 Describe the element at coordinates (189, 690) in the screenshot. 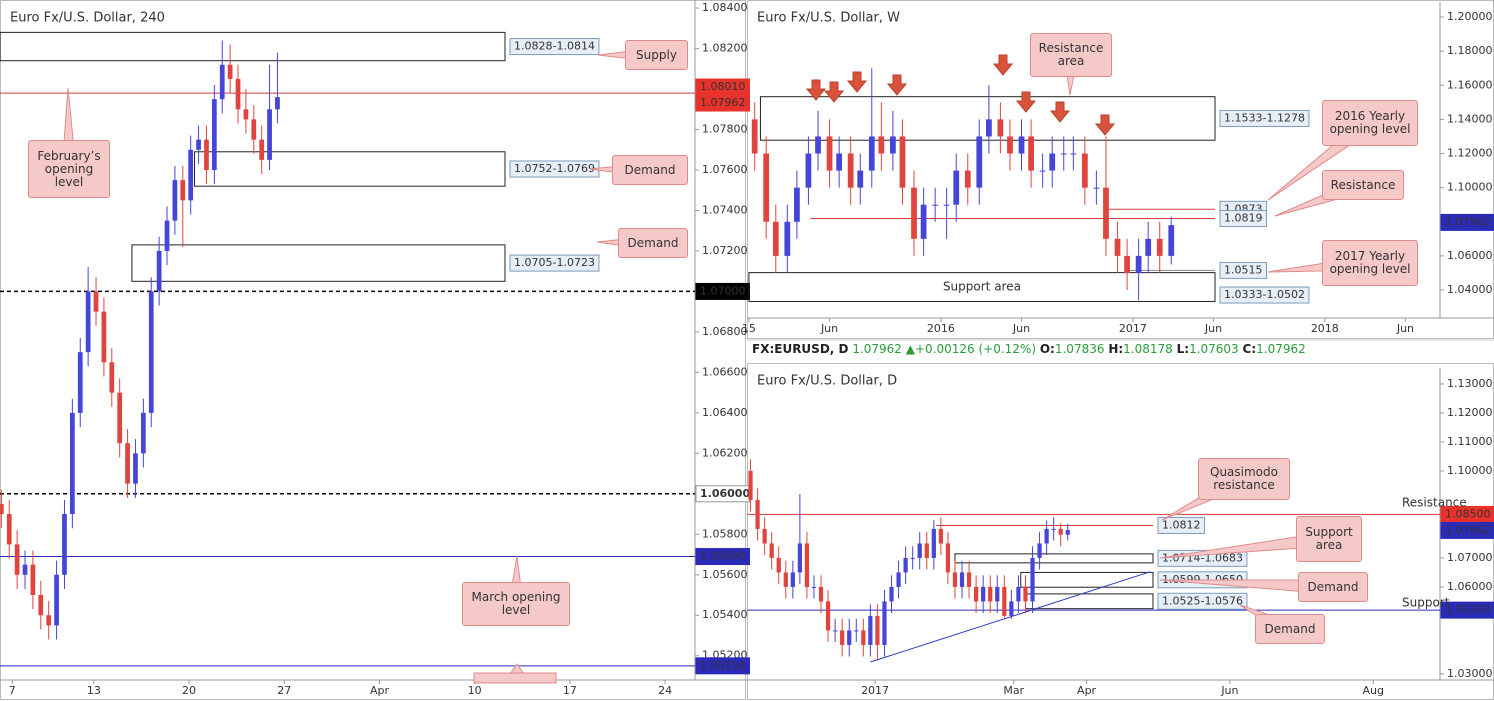

I see `x-tick-label: 20` at that location.